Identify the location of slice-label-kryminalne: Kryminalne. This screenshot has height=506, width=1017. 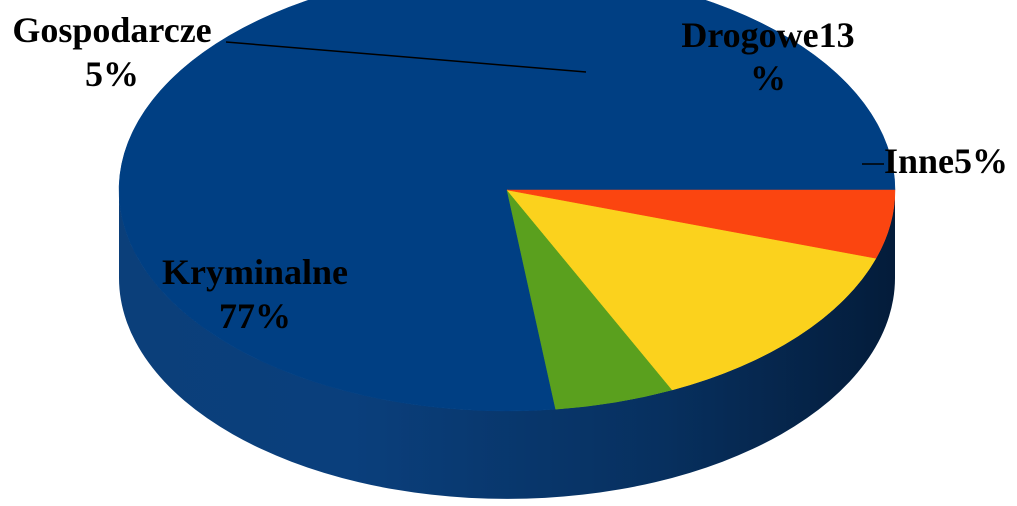
(255, 272).